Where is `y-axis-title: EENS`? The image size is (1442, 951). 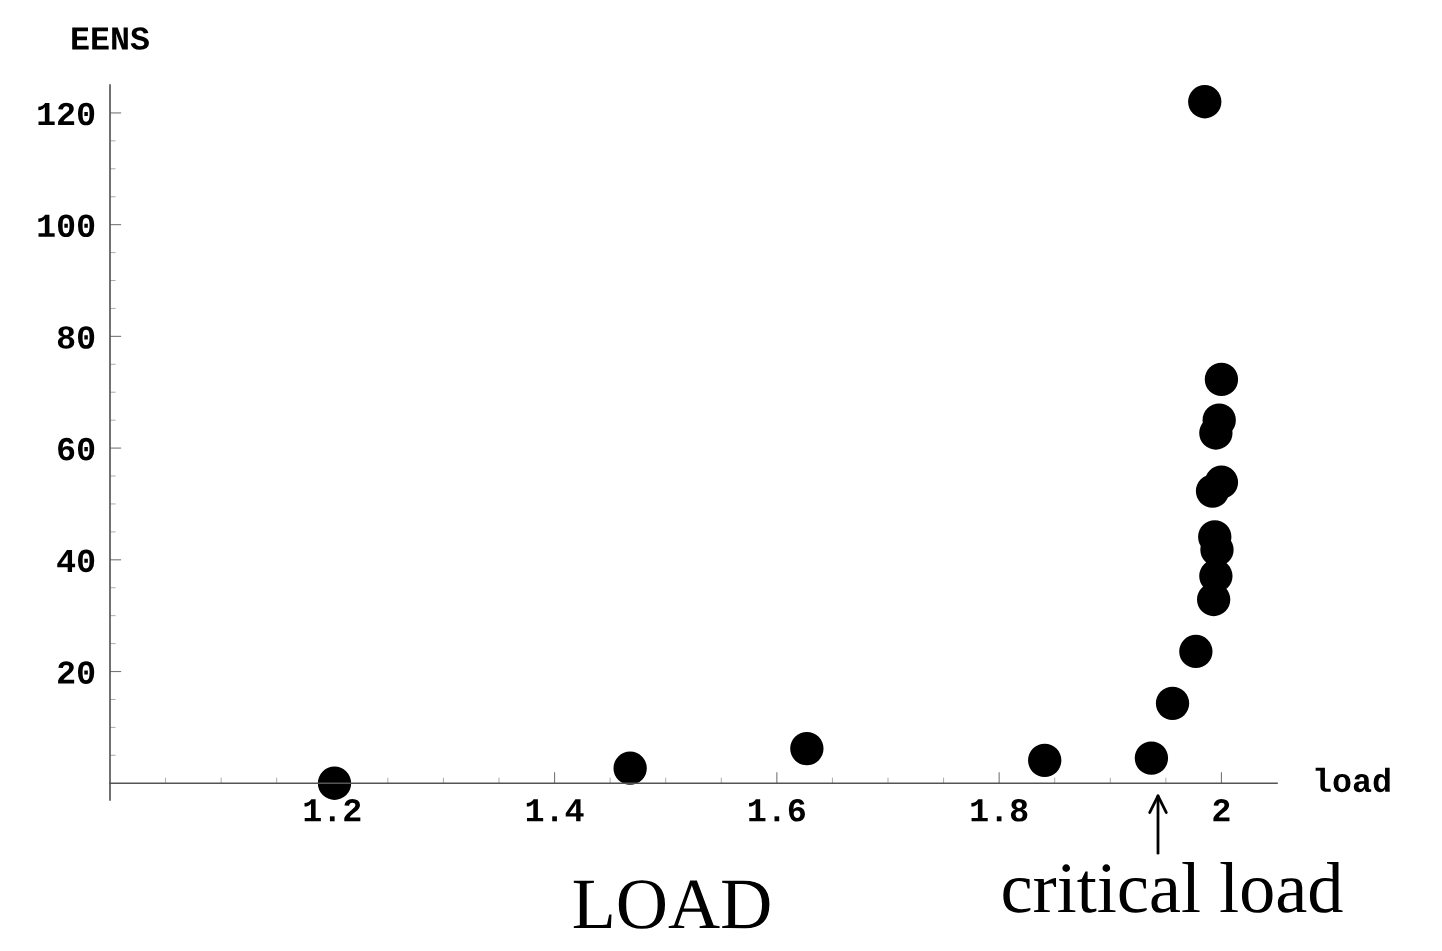
y-axis-title: EENS is located at coordinates (110, 38).